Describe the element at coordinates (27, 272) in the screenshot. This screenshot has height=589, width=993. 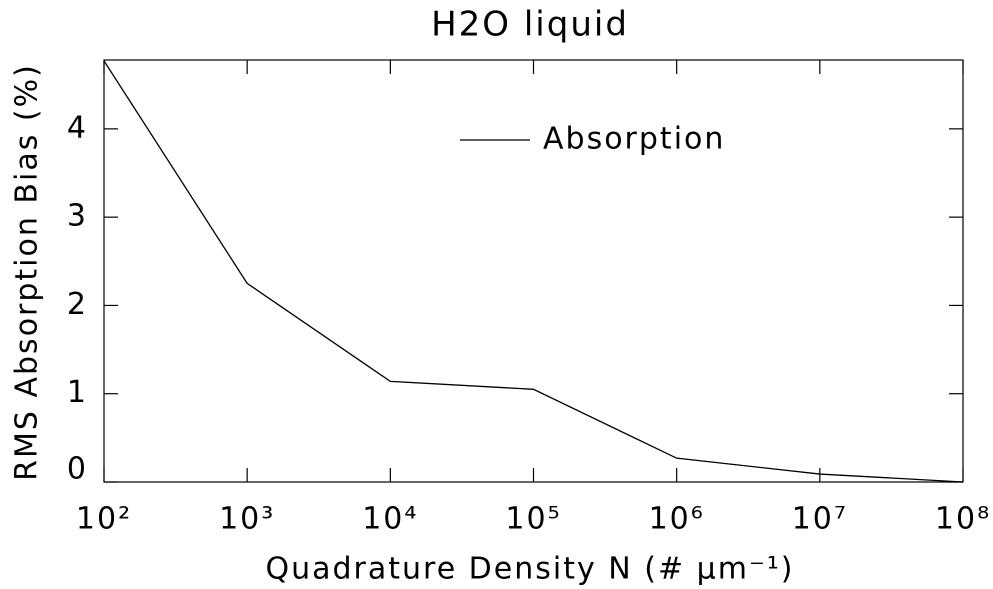
I see `y-axis-label: RMS Absorption Bias (%)` at that location.